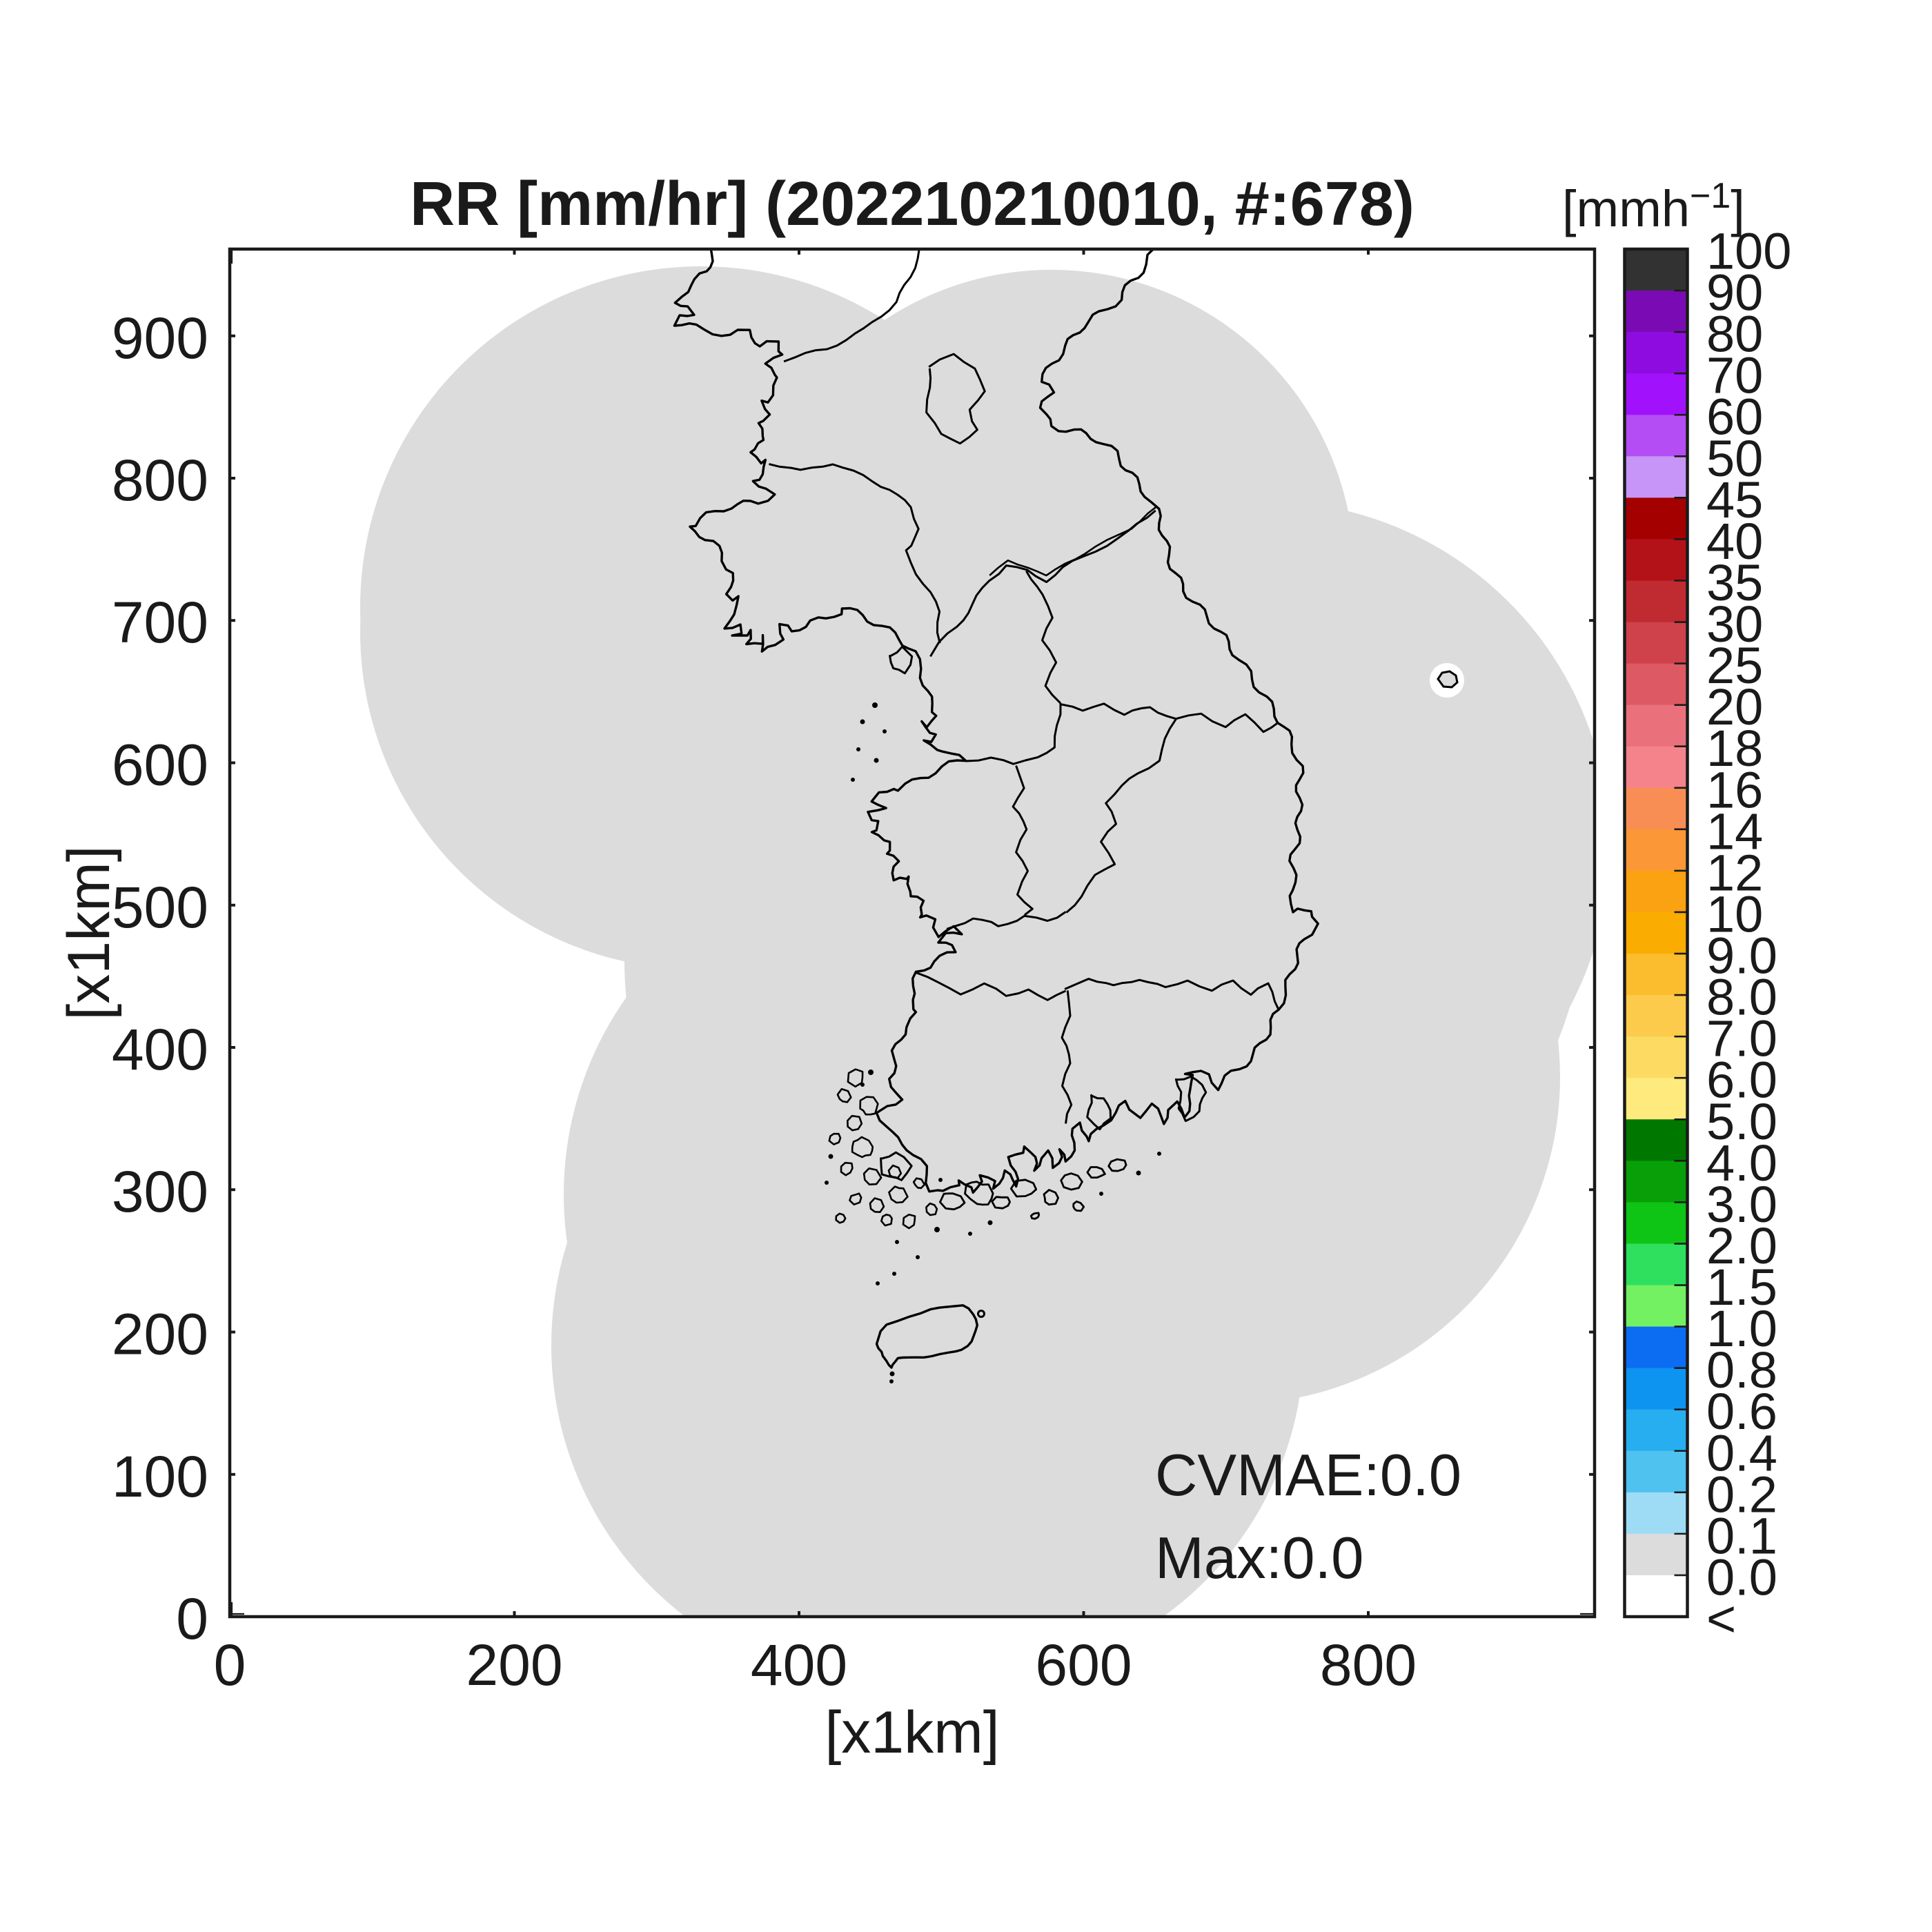  What do you see at coordinates (1741, 1535) in the screenshot?
I see `svg-text: 0.1` at bounding box center [1741, 1535].